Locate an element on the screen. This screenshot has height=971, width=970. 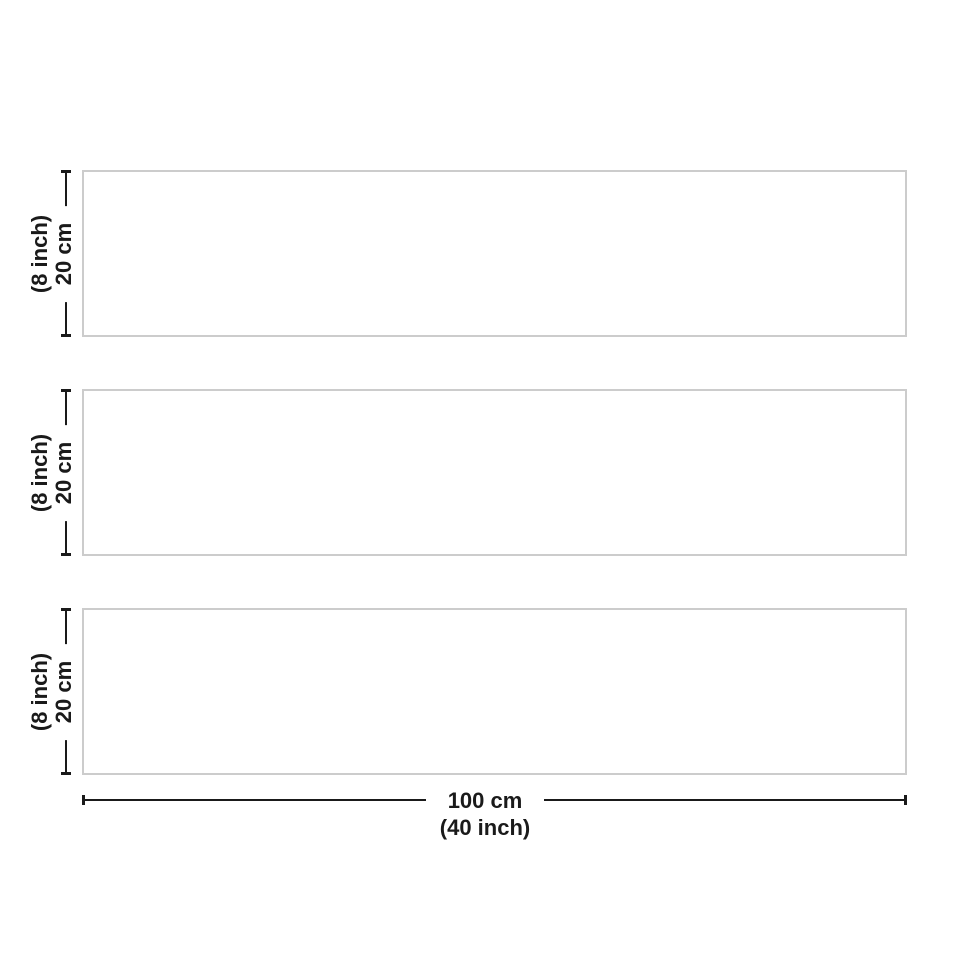
width-cm-label: 100 cm is located at coordinates (485, 800).